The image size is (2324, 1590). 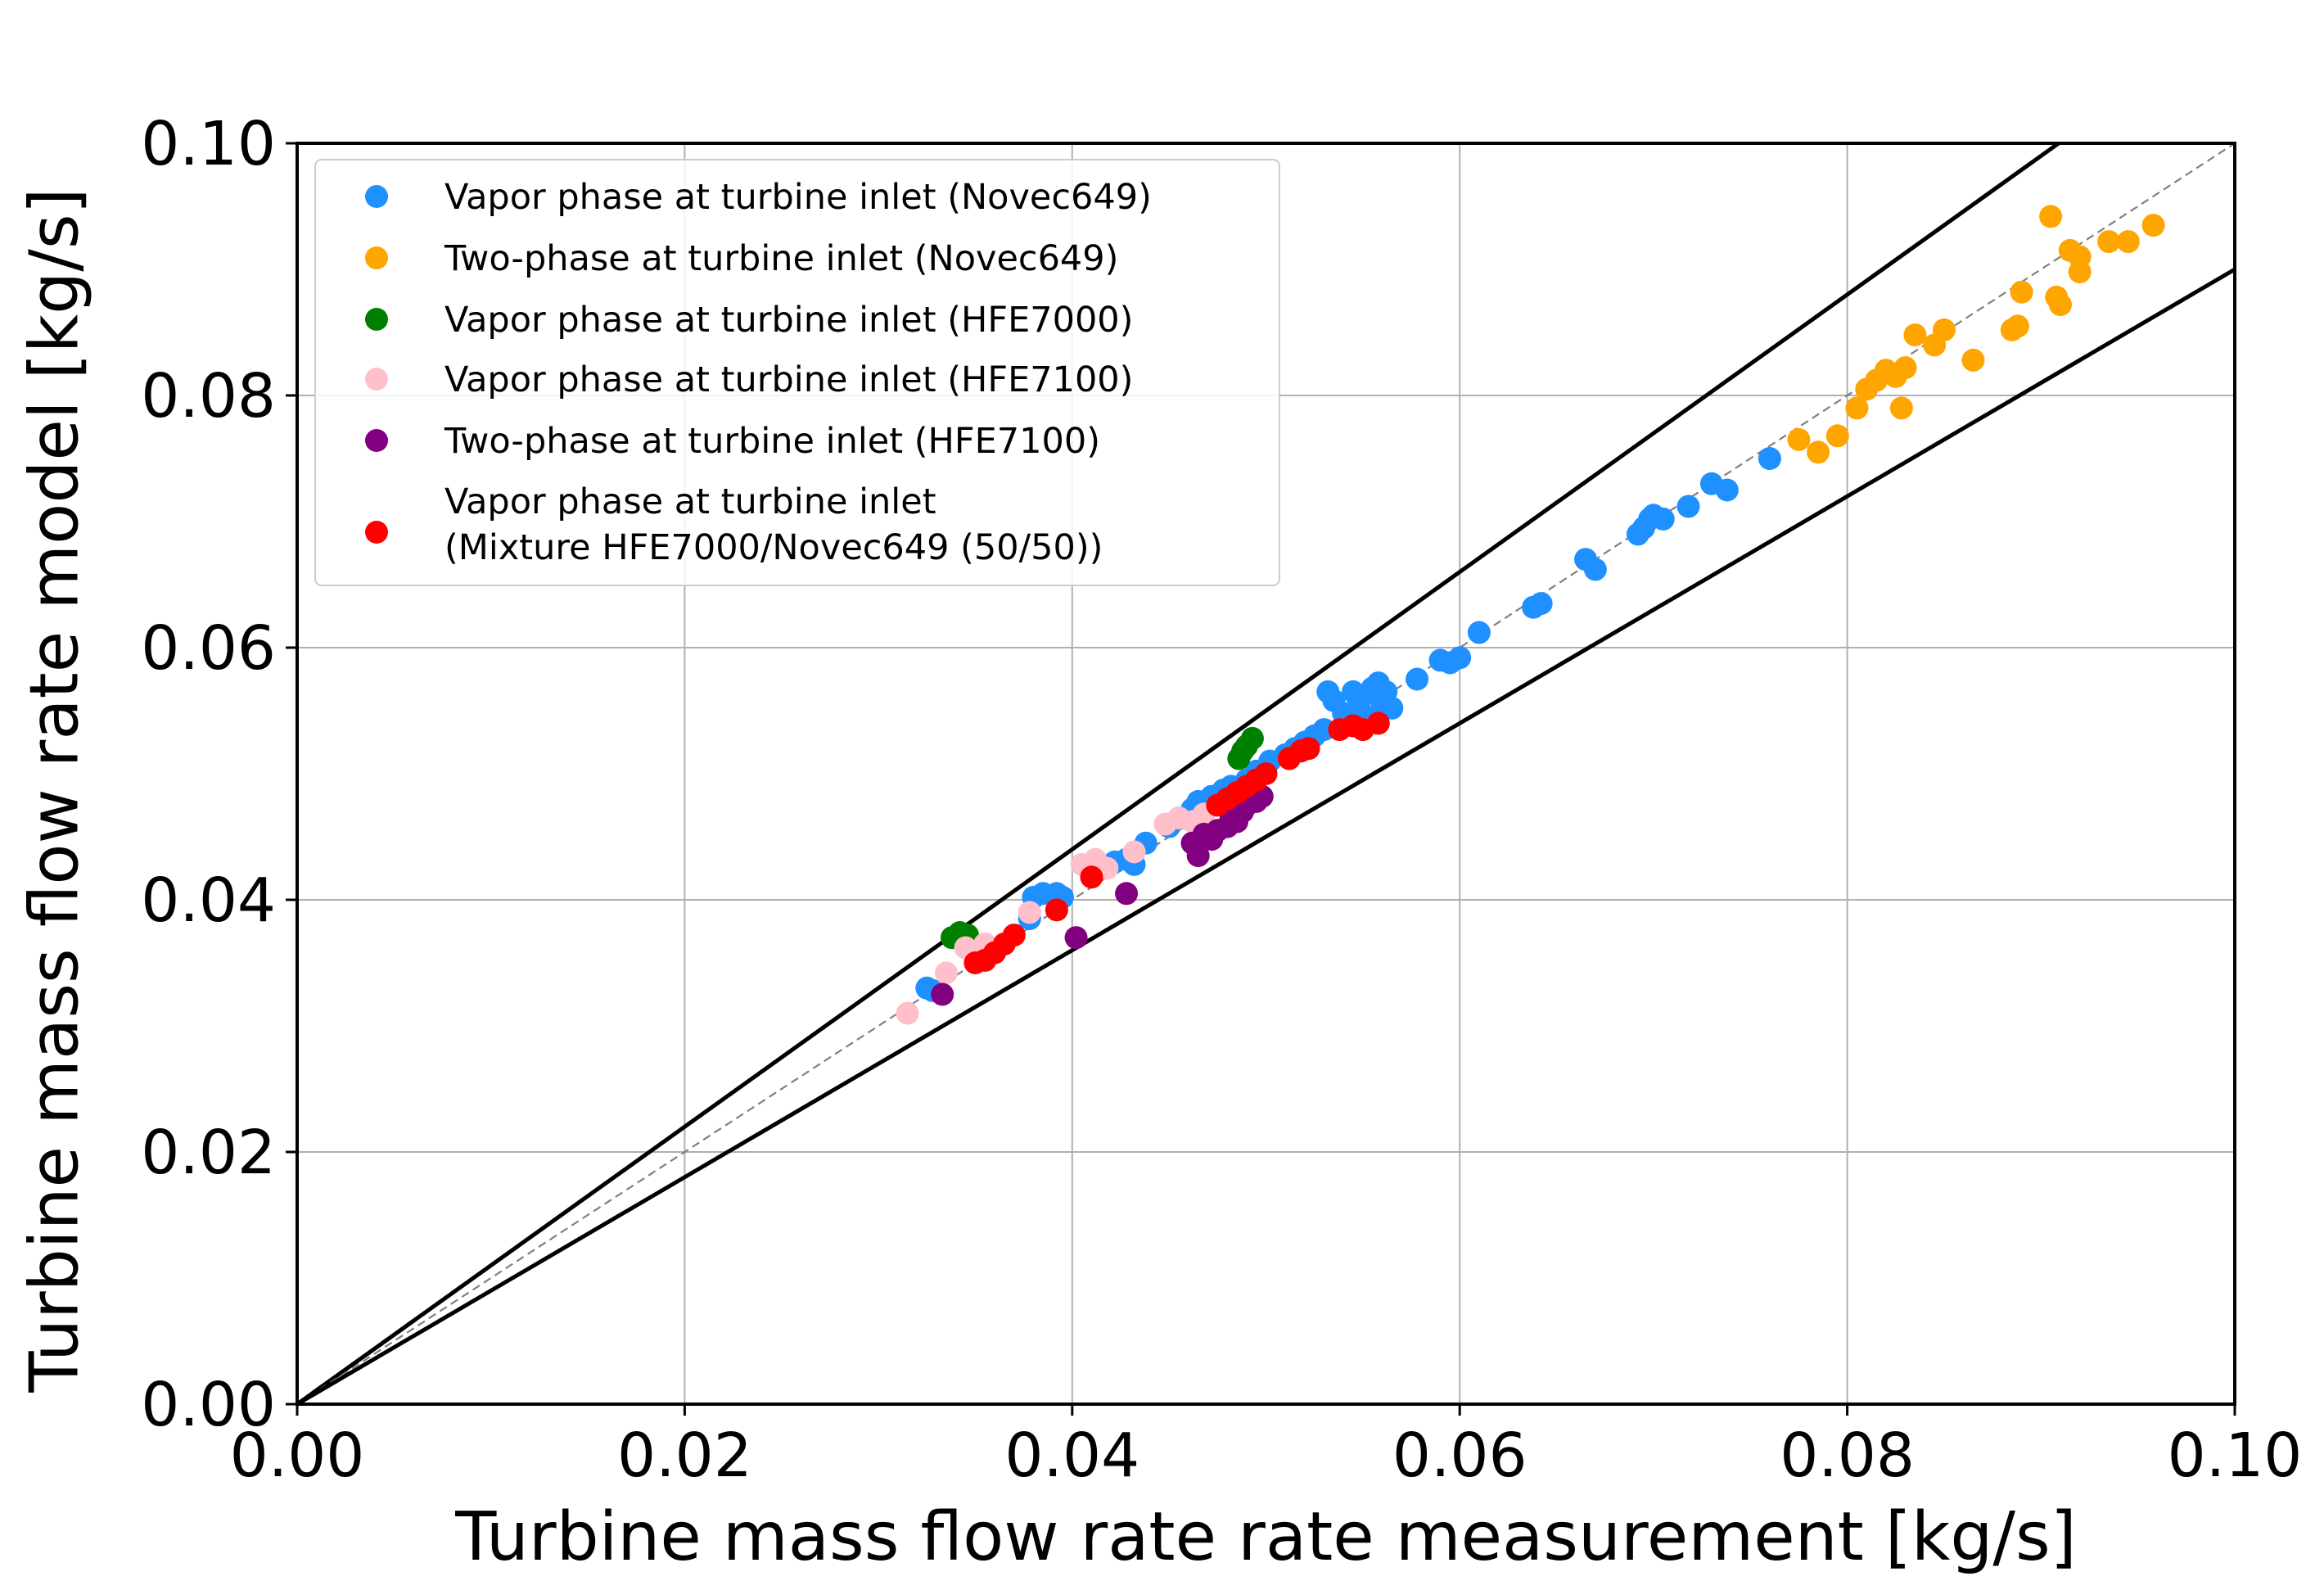 I want to click on y-axis-label: Turbine mass flow rate model [kg/s], so click(x=55, y=790).